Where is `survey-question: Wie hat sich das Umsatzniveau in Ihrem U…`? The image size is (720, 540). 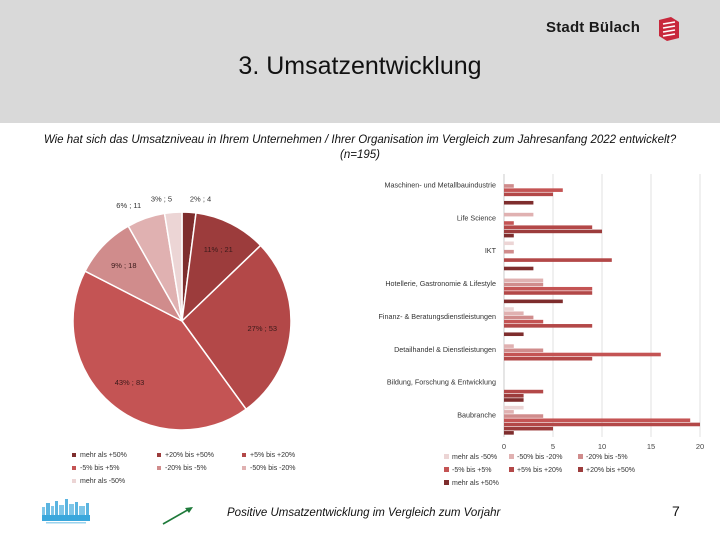
survey-question: Wie hat sich das Umsatzniveau in Ihrem U… is located at coordinates (360, 147).